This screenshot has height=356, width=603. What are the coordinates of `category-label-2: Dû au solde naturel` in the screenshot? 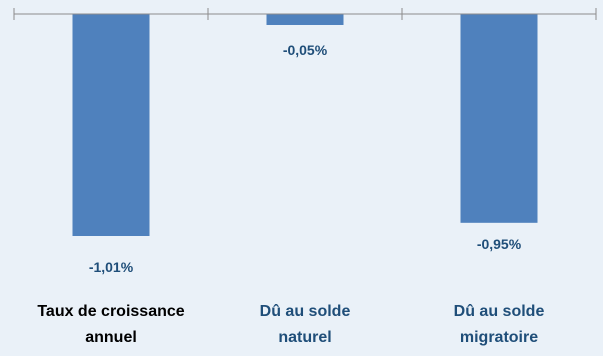 It's located at (305, 324).